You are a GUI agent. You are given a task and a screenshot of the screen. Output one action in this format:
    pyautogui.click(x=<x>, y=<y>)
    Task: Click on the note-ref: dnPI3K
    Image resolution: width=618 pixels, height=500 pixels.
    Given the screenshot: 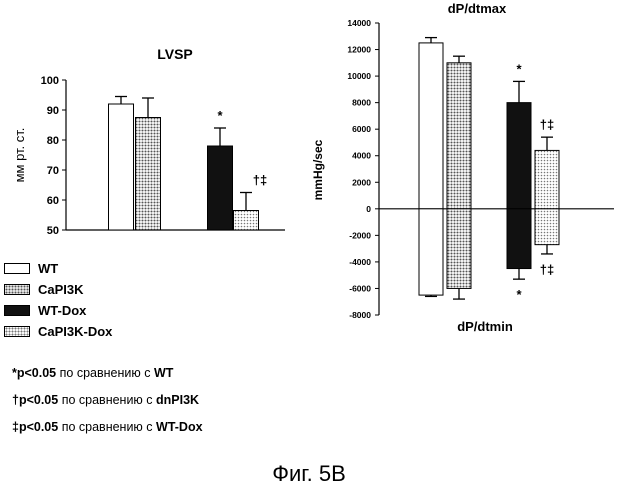 What is the action you would take?
    pyautogui.click(x=177, y=400)
    